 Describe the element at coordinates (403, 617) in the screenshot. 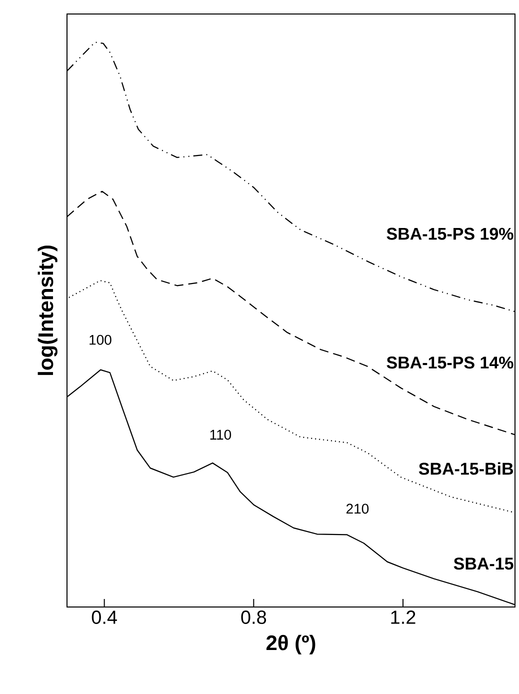

I see `x-tick-label: 1.2` at that location.